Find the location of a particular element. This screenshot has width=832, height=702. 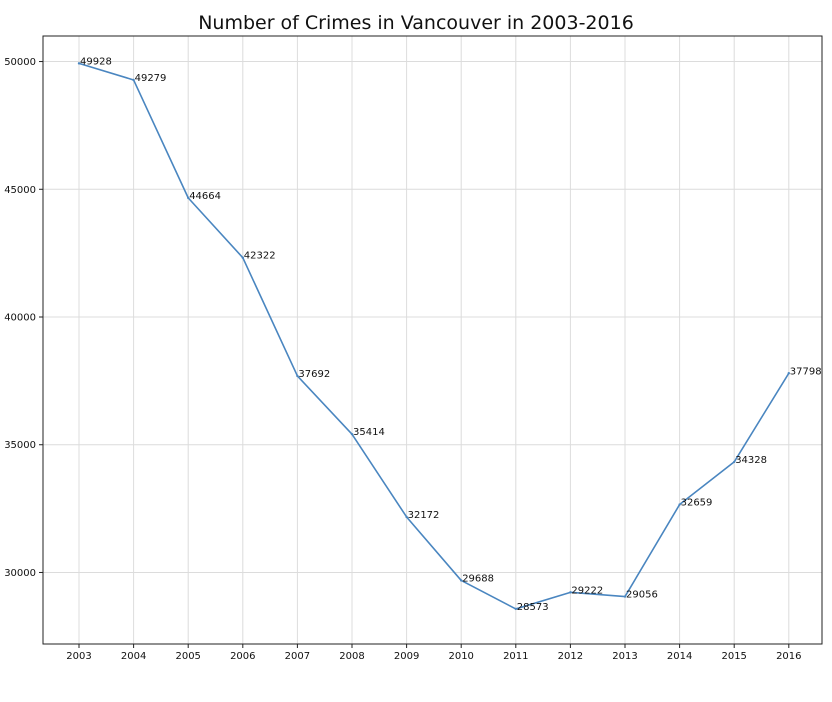

x-tick-label: 2016 is located at coordinates (788, 656).